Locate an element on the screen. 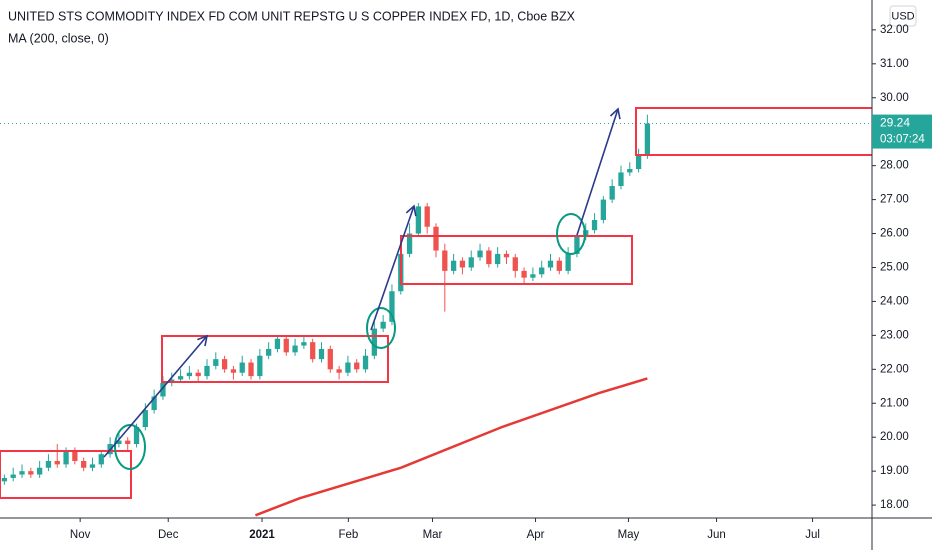  countdown-label: 03:07:24 is located at coordinates (902, 140).